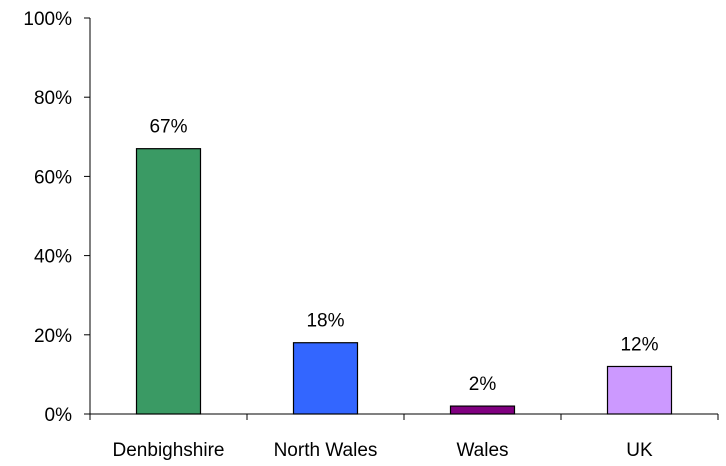  Describe the element at coordinates (639, 390) in the screenshot. I see `bar-uk` at that location.